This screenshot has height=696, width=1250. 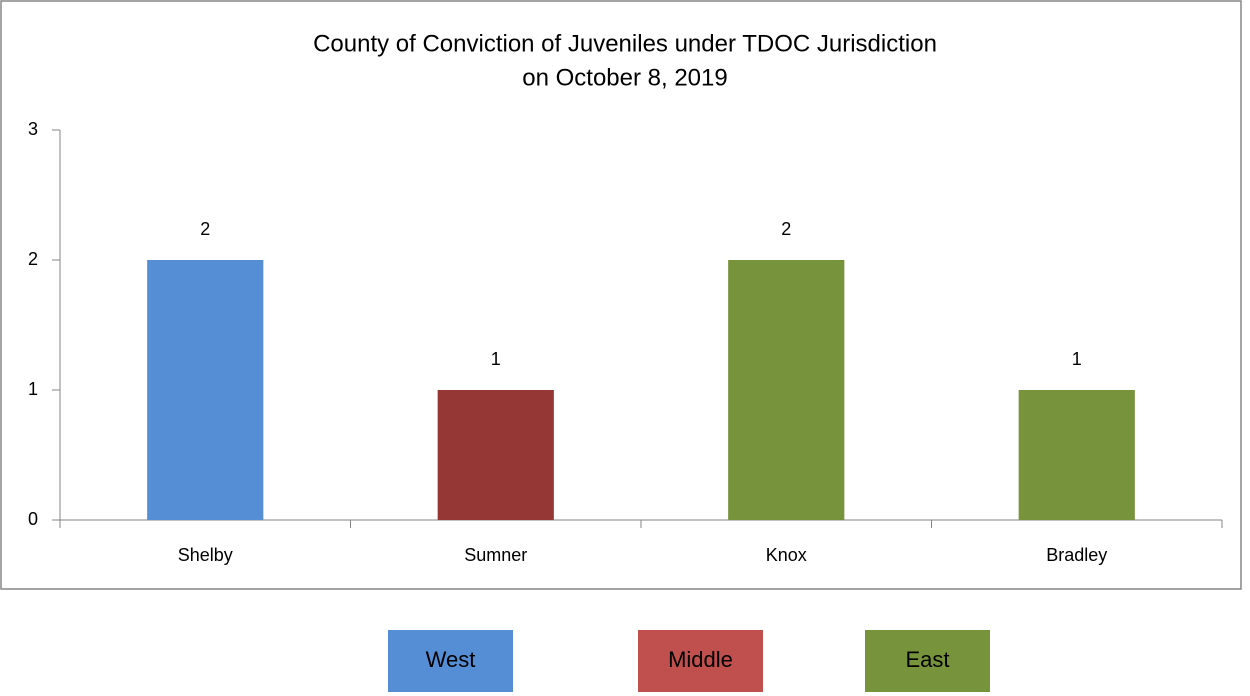 What do you see at coordinates (624, 77) in the screenshot?
I see `chart-title: on October 8, 2019` at bounding box center [624, 77].